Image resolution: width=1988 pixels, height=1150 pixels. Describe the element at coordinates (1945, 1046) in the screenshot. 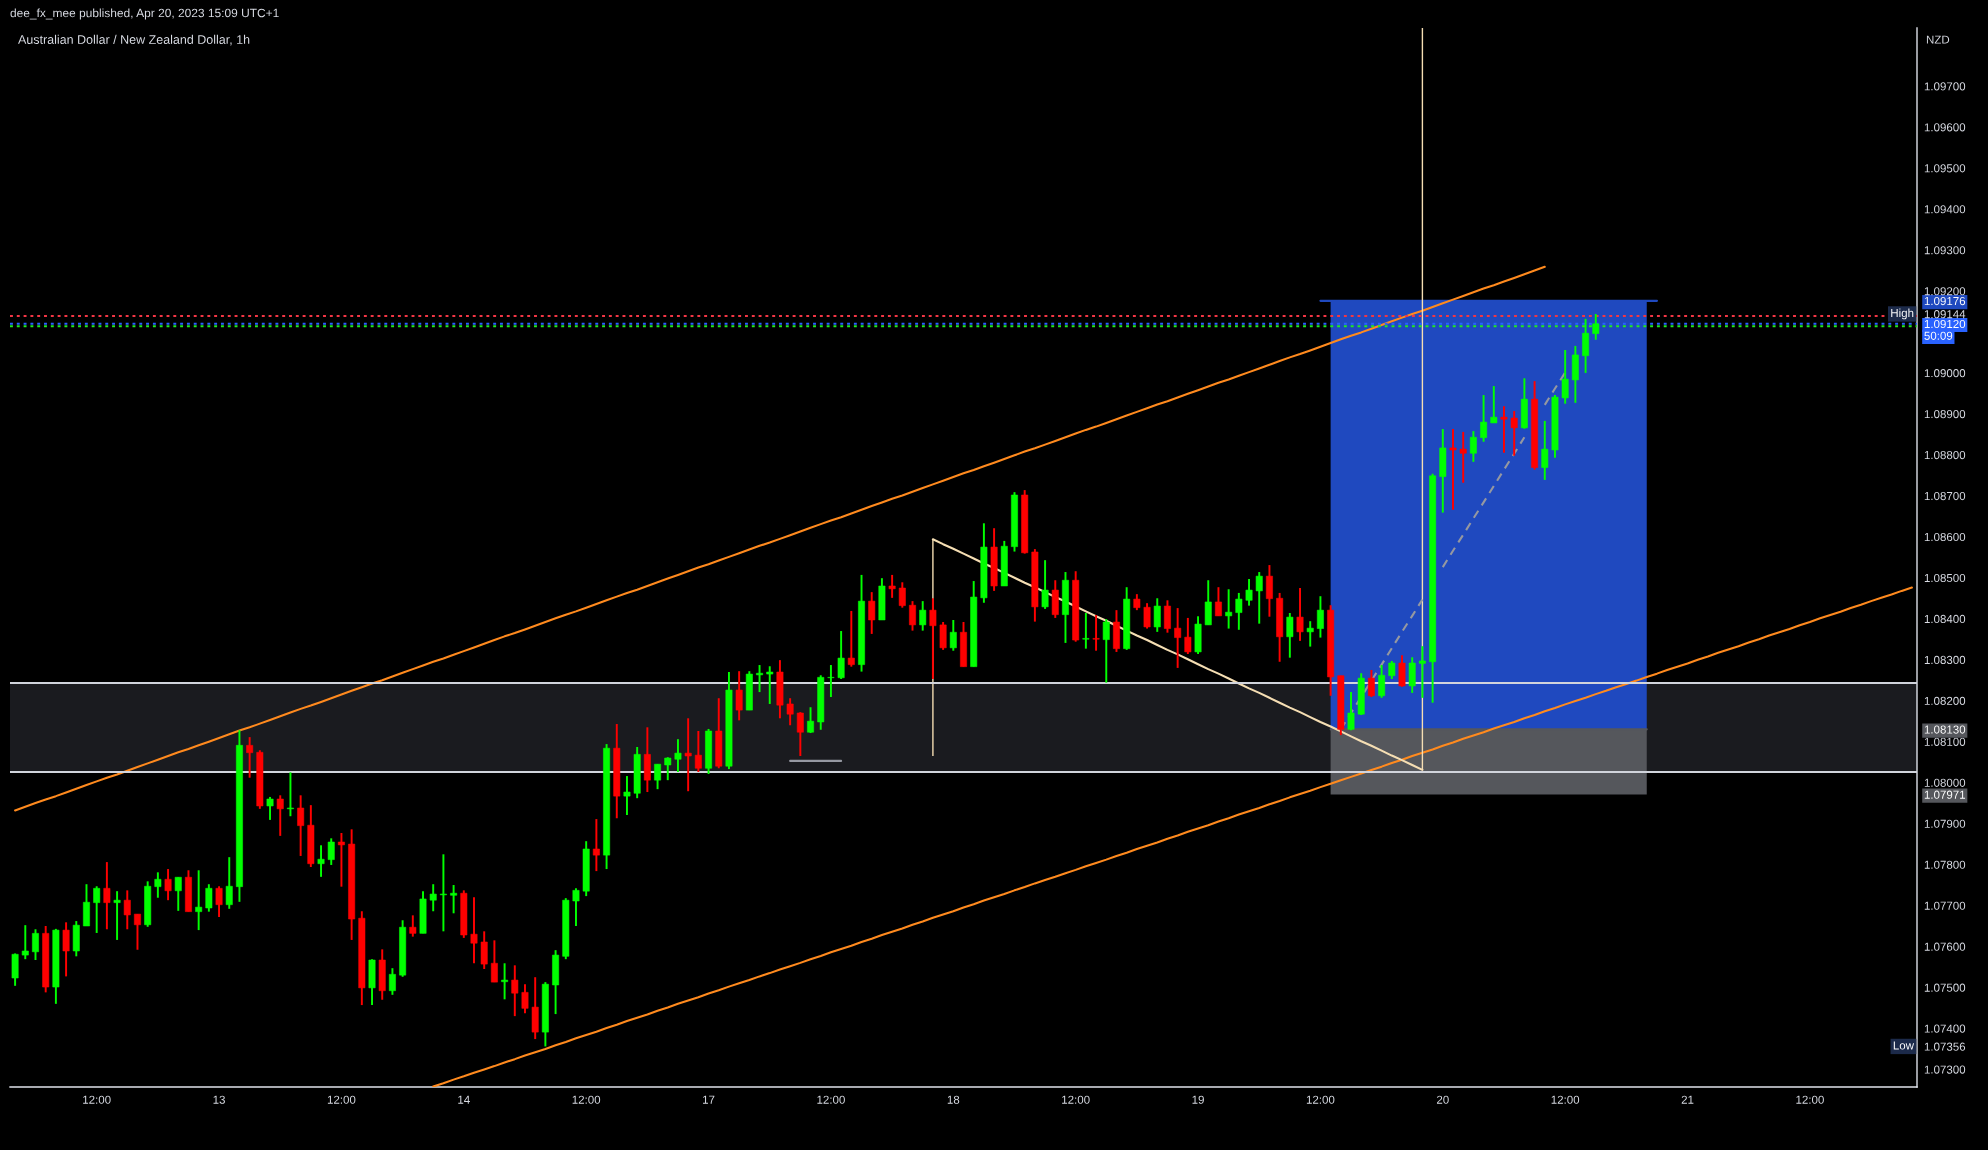

I see `y-tick-label: 1.07356` at that location.